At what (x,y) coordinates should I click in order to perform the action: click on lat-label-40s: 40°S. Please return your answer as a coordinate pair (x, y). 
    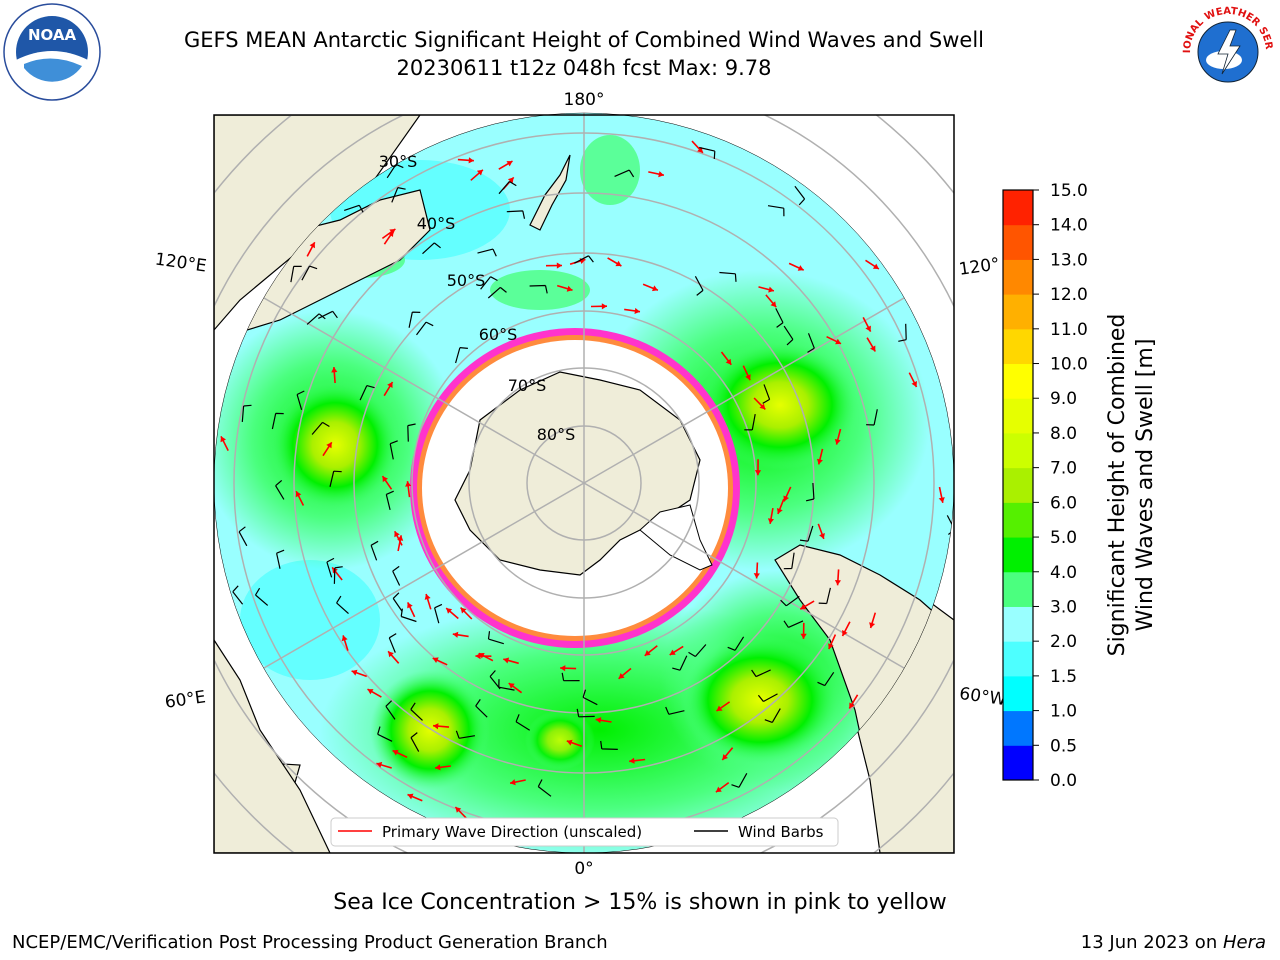
    Looking at the image, I should click on (436, 223).